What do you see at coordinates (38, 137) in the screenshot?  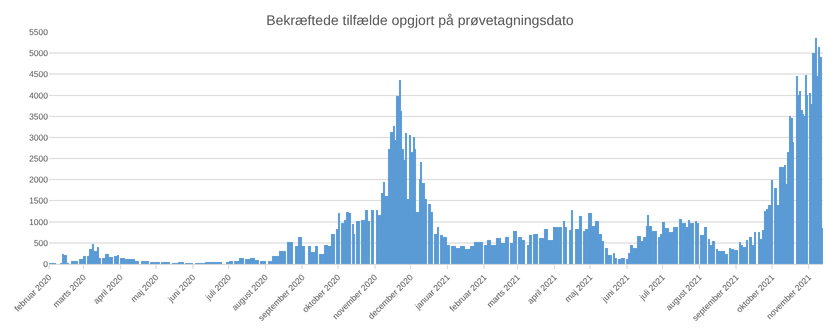 I see `y-tick-label: 3000` at bounding box center [38, 137].